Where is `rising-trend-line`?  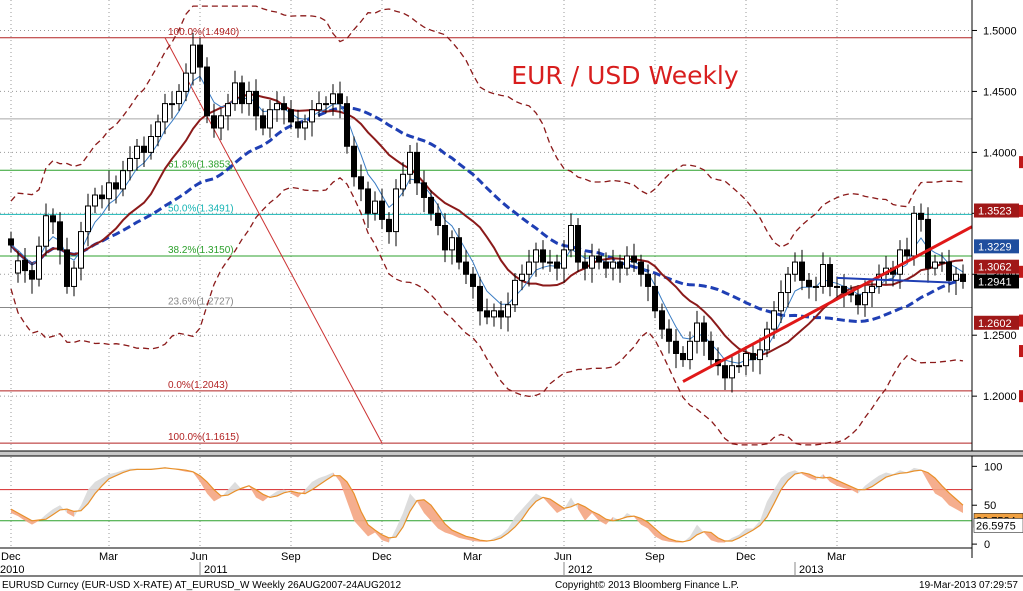
rising-trend-line is located at coordinates (827, 304).